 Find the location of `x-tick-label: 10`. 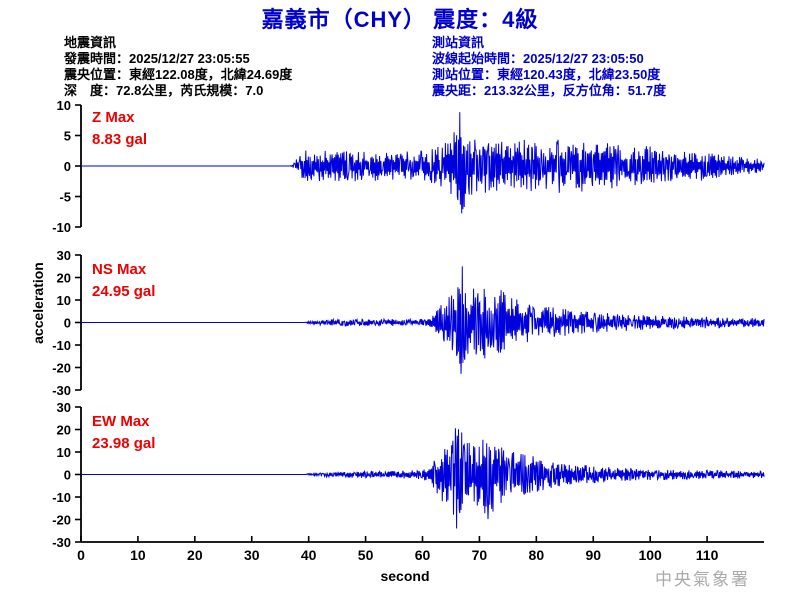

x-tick-label: 10 is located at coordinates (138, 555).